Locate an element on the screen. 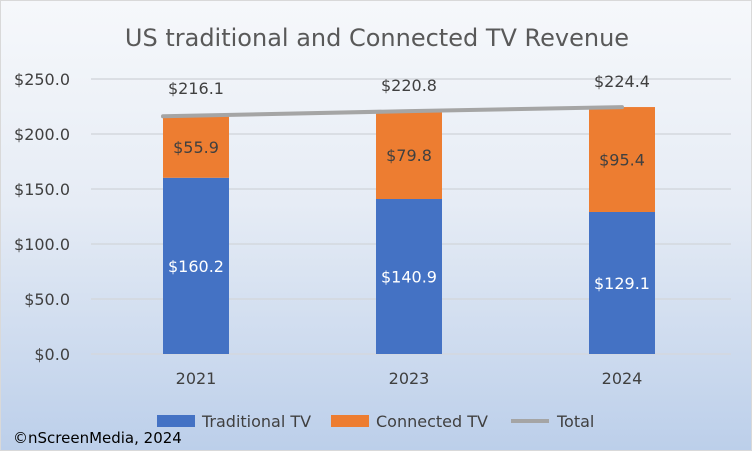 This screenshot has height=452, width=752. chart-title: US traditional and Connected TV Revenue is located at coordinates (377, 38).